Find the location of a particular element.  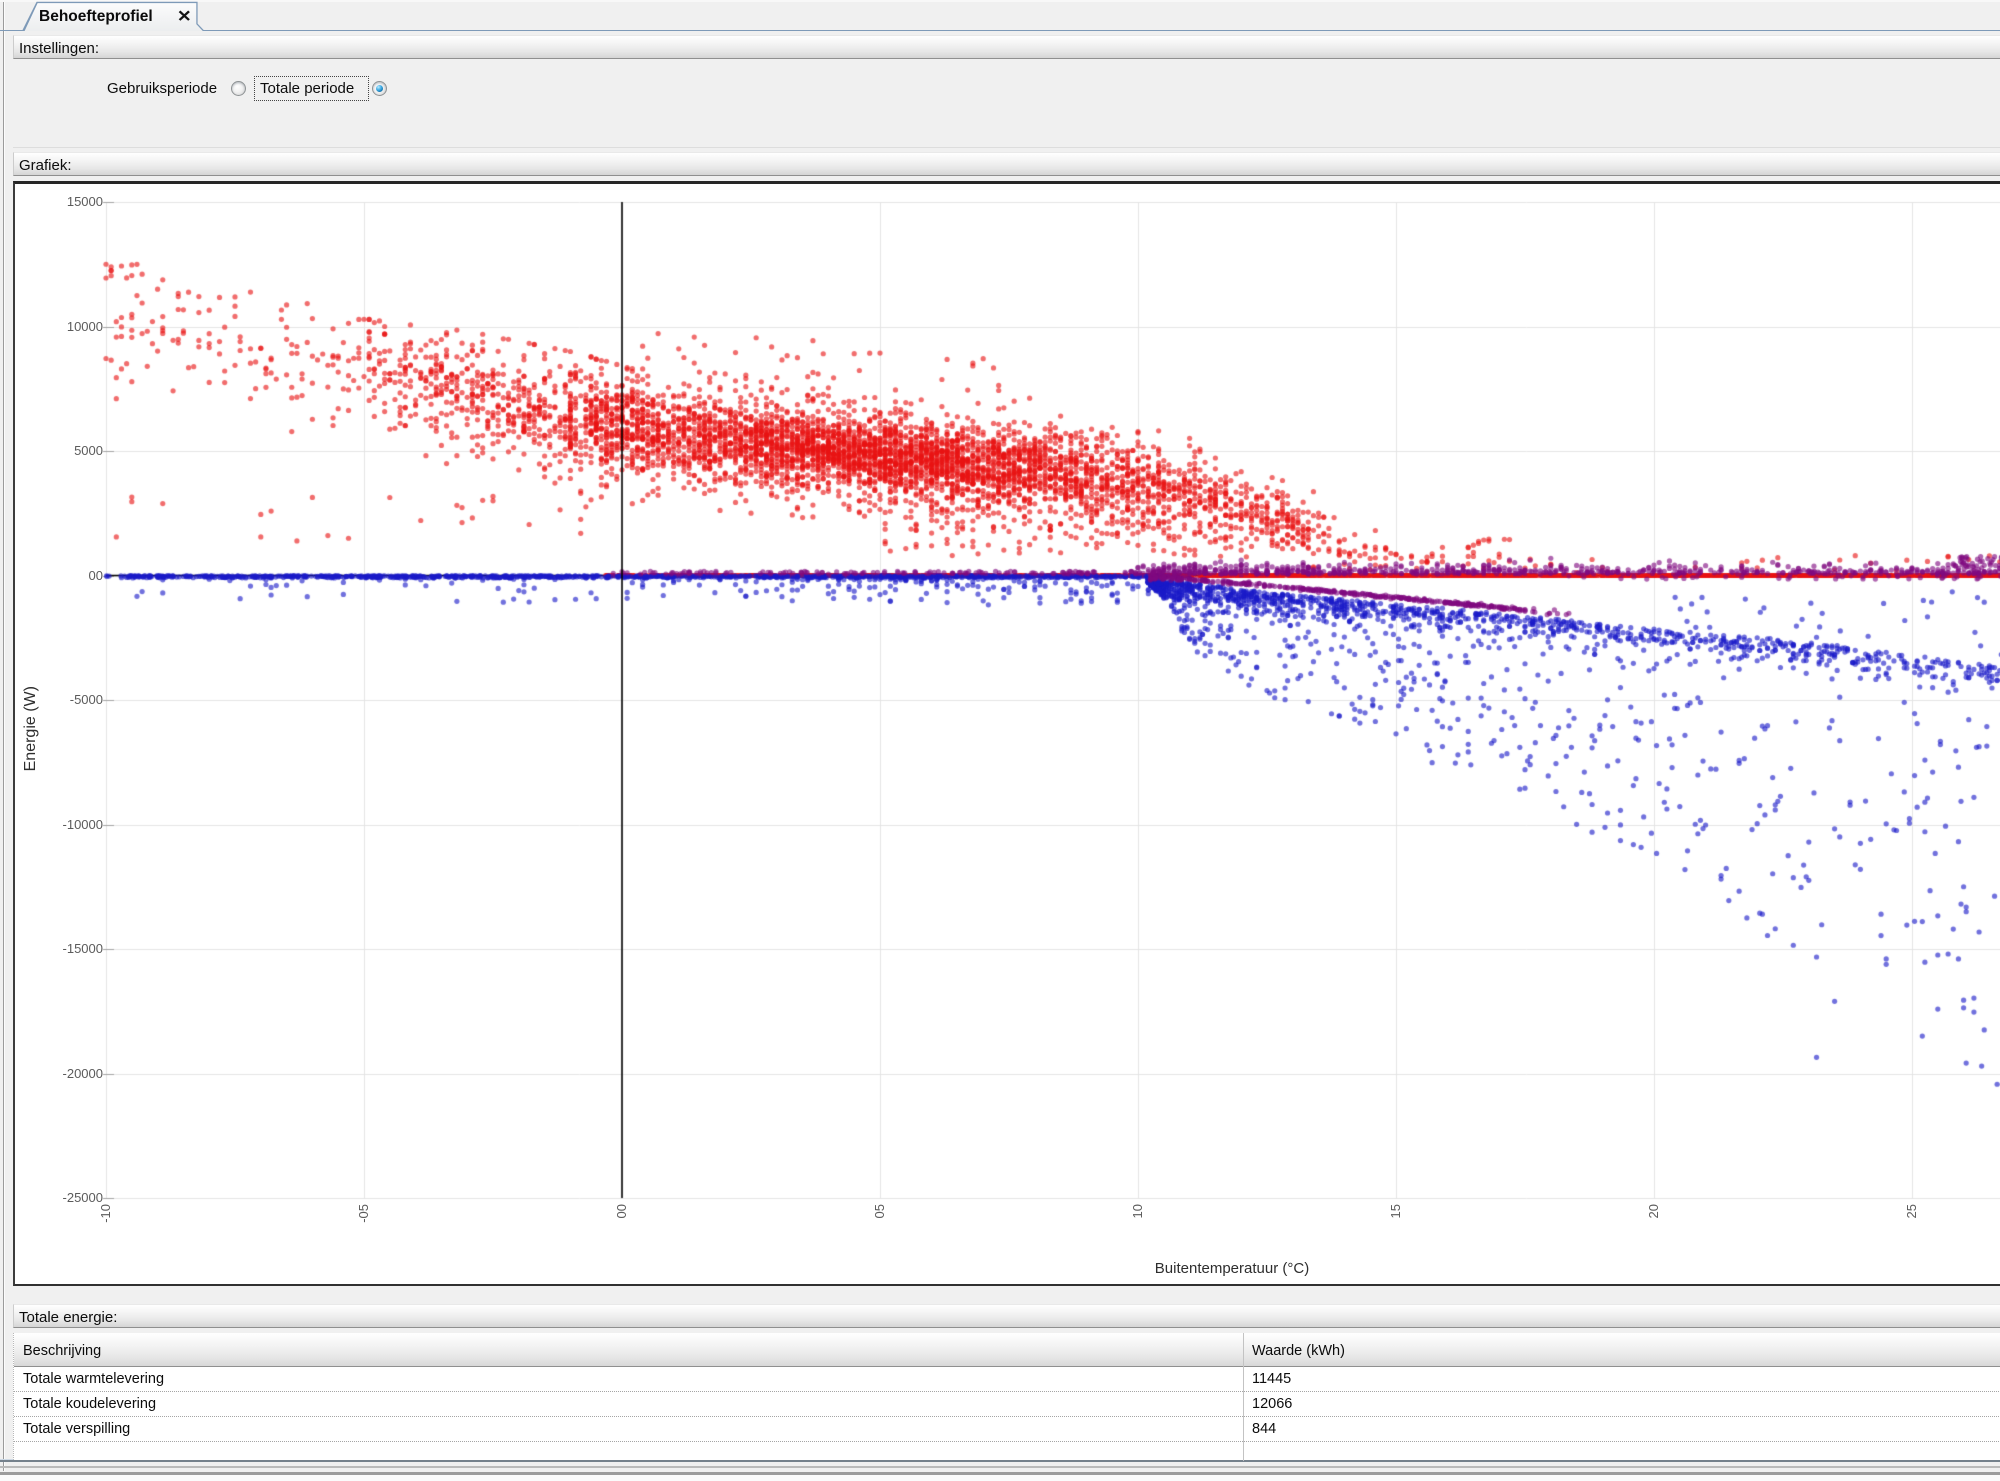

x-tick--10: -10 is located at coordinates (105, 1213).